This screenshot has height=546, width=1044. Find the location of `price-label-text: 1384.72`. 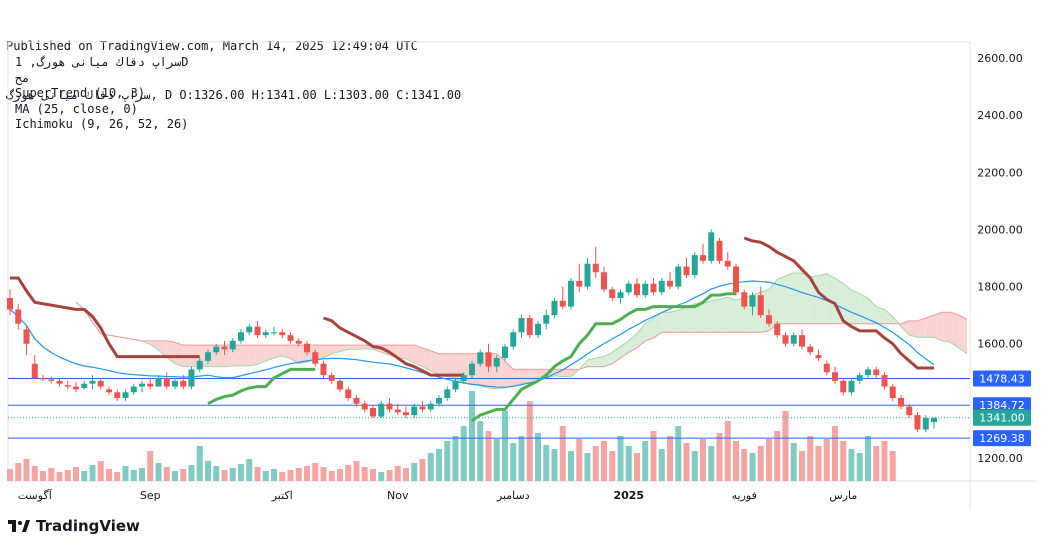

price-label-text: 1384.72 is located at coordinates (1002, 405).